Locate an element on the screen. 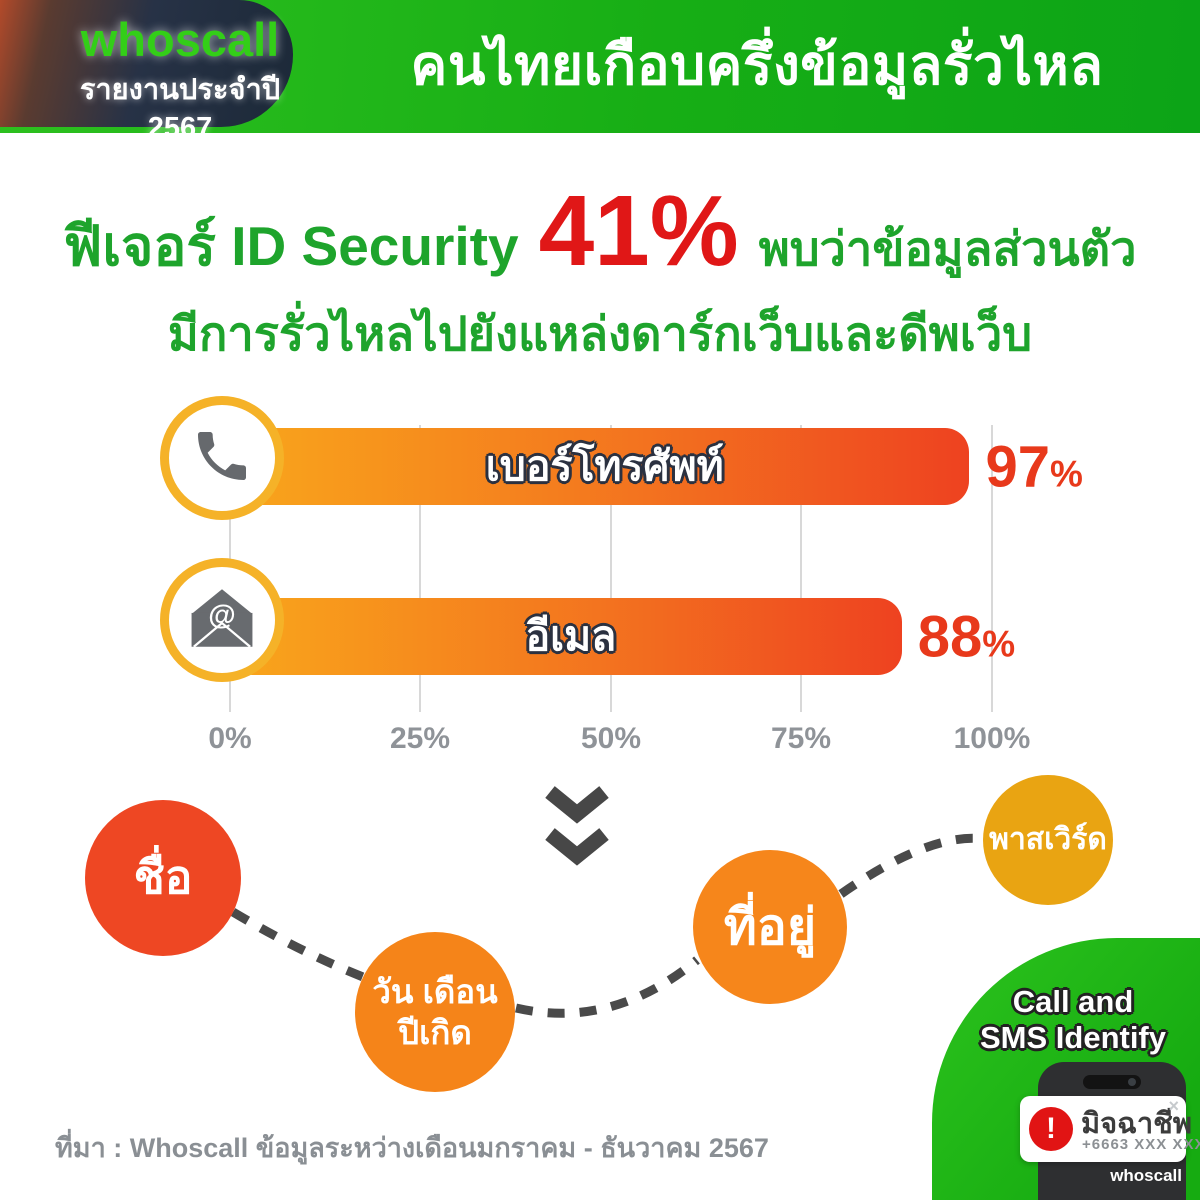  x-axis-tick: 100% is located at coordinates (992, 738).